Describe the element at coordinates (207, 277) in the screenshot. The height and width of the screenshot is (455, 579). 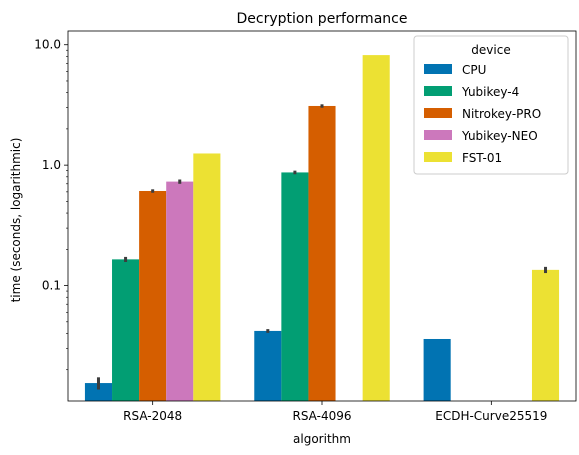
I see `bar-fst-01-rsa-2048` at that location.